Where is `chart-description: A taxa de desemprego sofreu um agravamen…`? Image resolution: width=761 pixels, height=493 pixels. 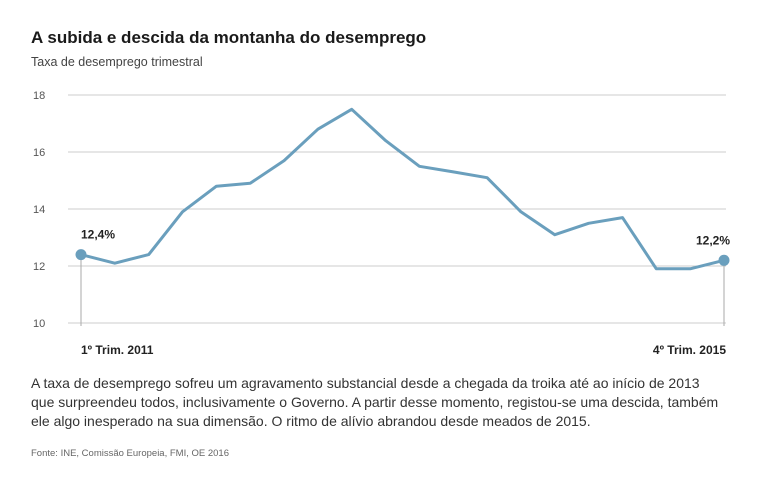
chart-description: A taxa de desemprego sofreu um agravamen… is located at coordinates (375, 402).